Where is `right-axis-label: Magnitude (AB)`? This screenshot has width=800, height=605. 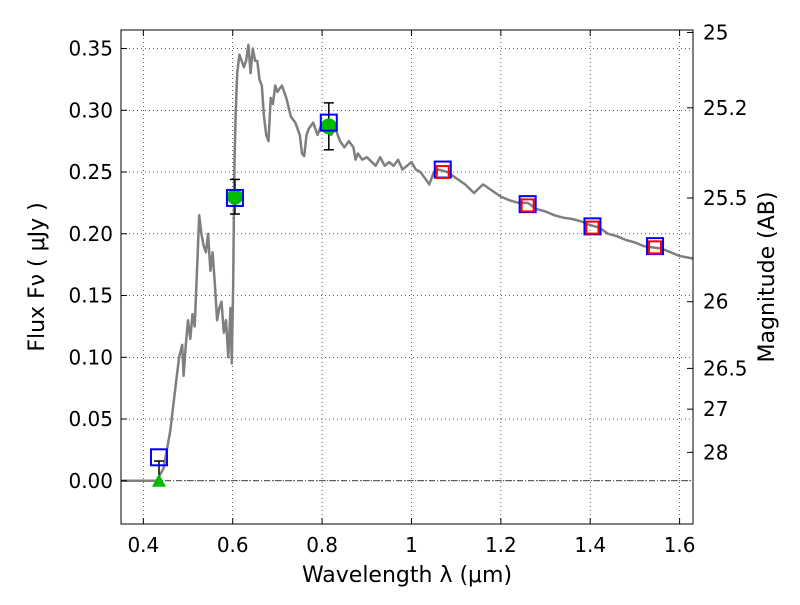 right-axis-label: Magnitude (AB) is located at coordinates (767, 277).